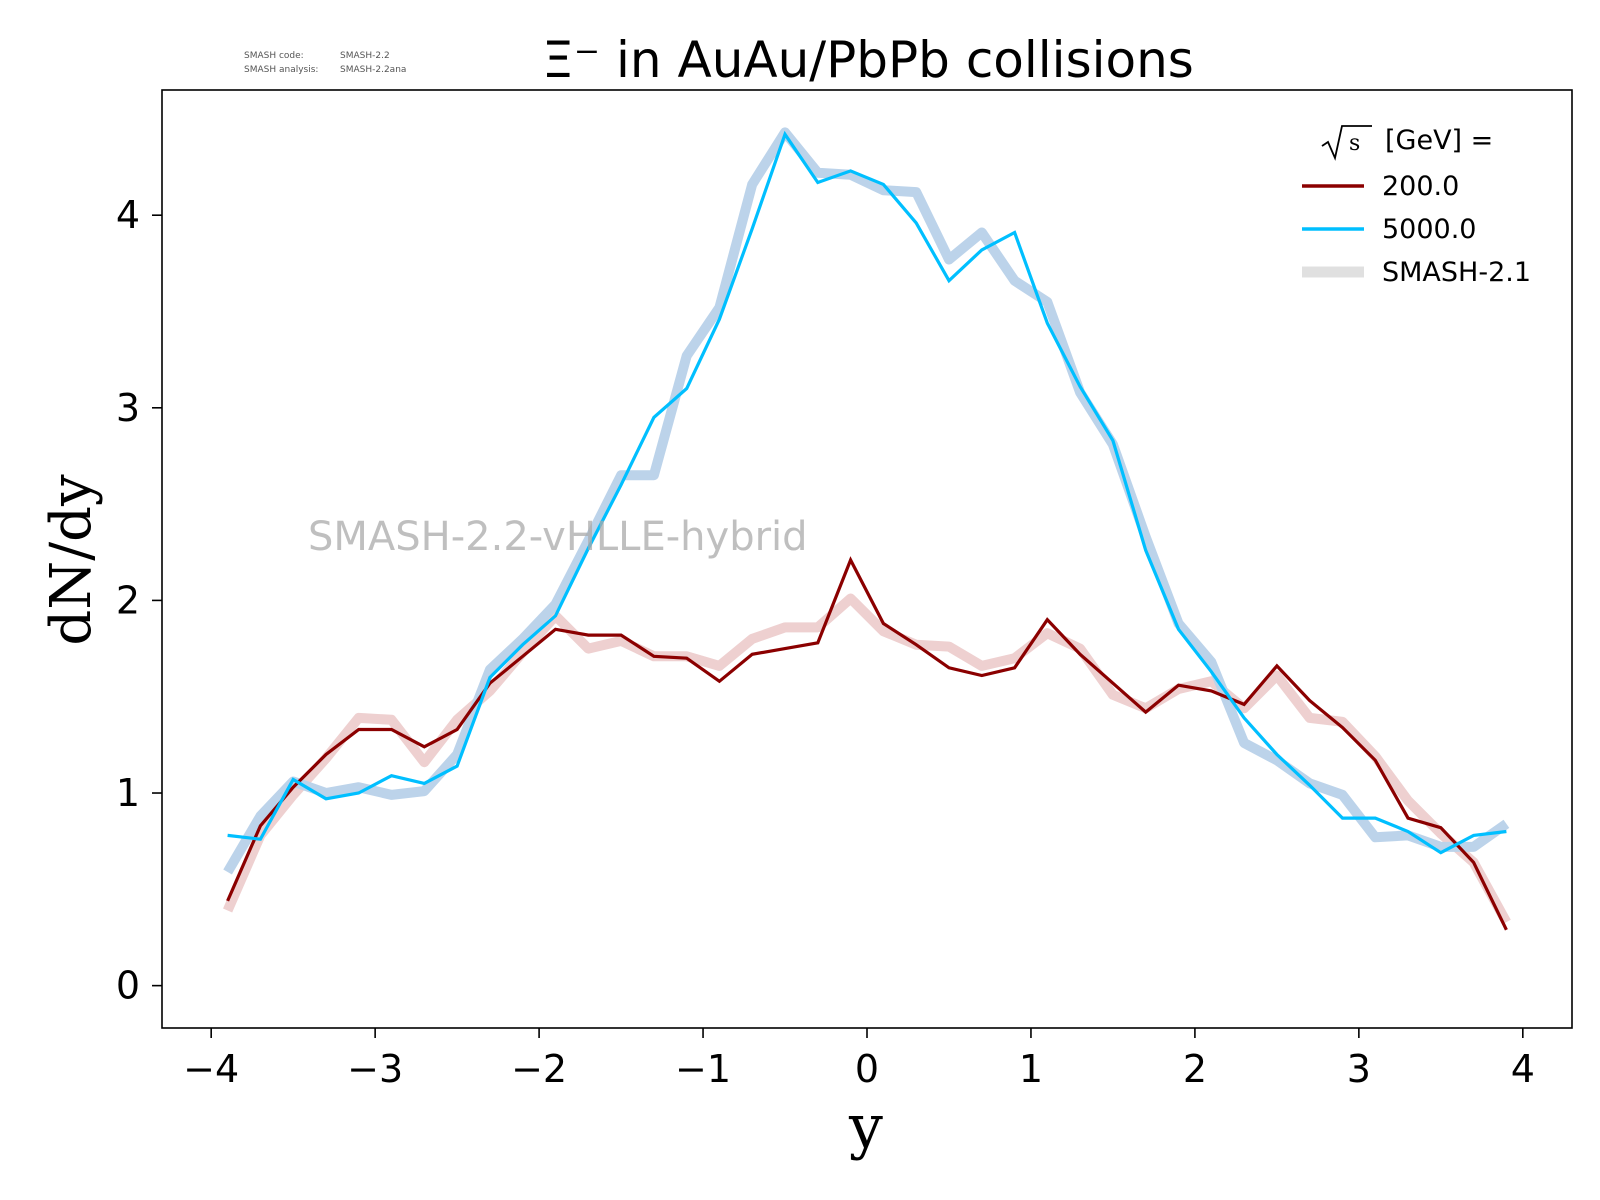 The image size is (1600, 1200). What do you see at coordinates (211, 1069) in the screenshot?
I see `x-tick-label: −4` at bounding box center [211, 1069].